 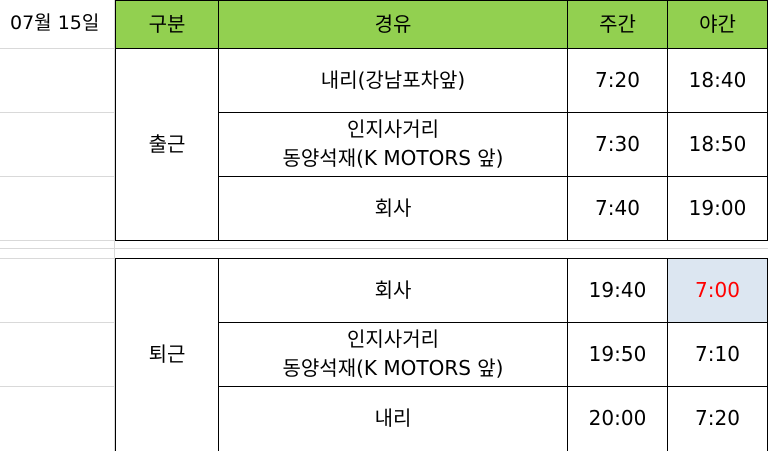 I want to click on route-cell: 내리, so click(x=393, y=418).